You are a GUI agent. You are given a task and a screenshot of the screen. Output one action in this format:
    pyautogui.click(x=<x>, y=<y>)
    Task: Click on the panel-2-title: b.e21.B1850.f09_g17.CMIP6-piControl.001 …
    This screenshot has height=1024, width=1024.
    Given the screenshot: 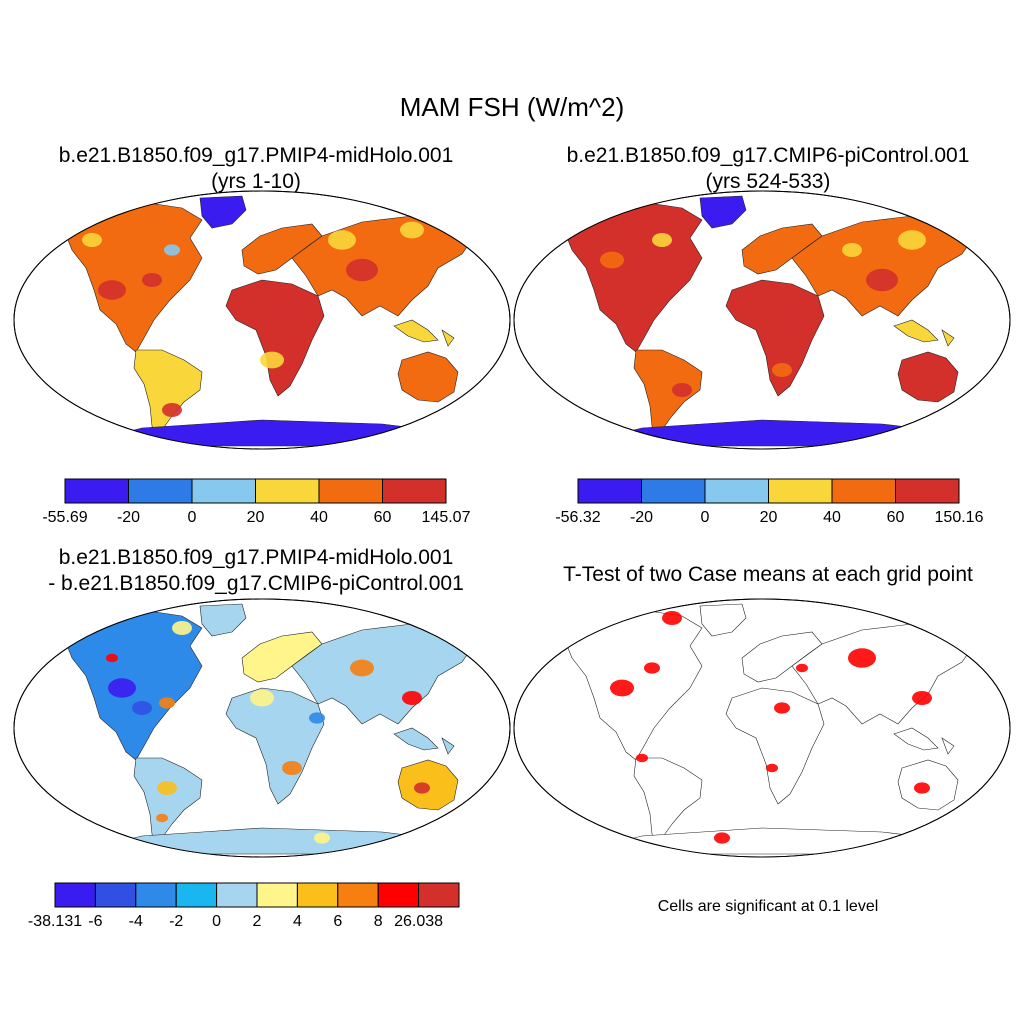 What is the action you would take?
    pyautogui.click(x=768, y=169)
    